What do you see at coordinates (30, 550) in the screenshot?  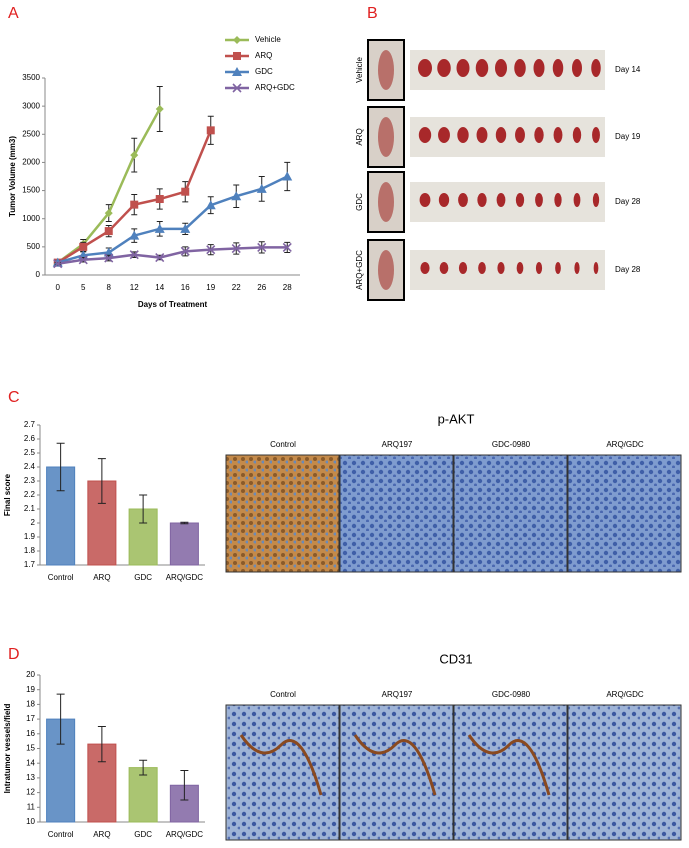 I see `y-tick-label: 1.8` at bounding box center [30, 550].